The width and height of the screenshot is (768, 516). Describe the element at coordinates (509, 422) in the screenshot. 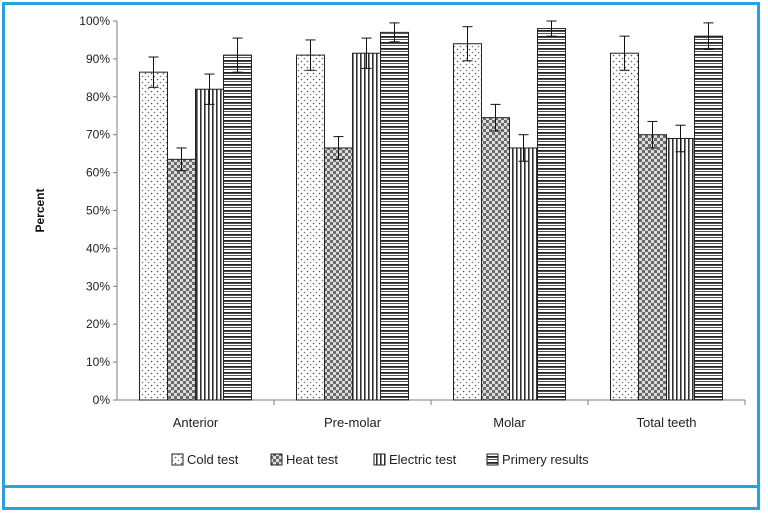

I see `category-label: Molar` at that location.